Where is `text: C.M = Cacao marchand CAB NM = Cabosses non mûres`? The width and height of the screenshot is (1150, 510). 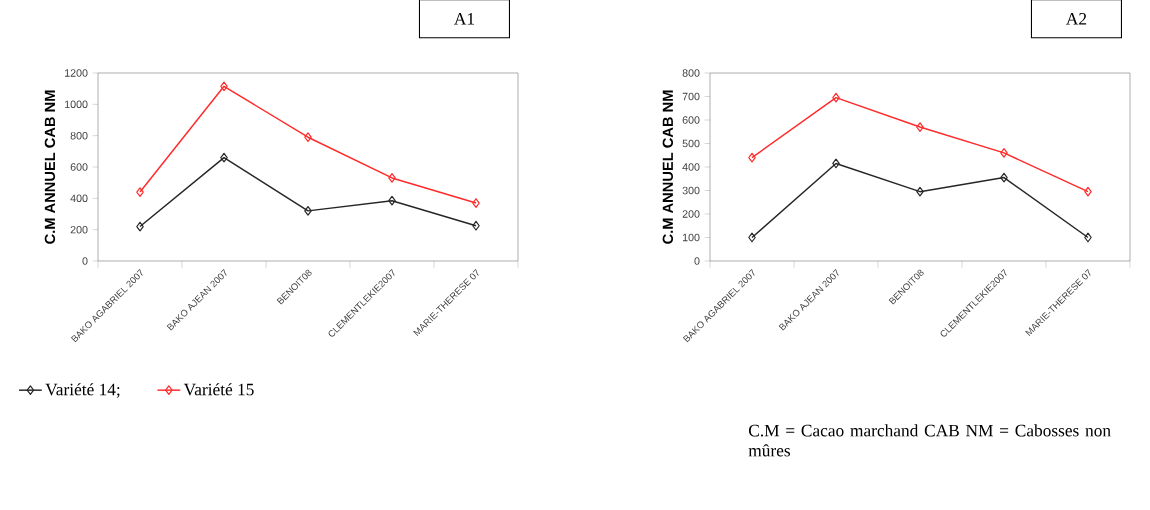 text: C.M = Cacao marchand CAB NM = Cabosses non mûres is located at coordinates (929, 440).